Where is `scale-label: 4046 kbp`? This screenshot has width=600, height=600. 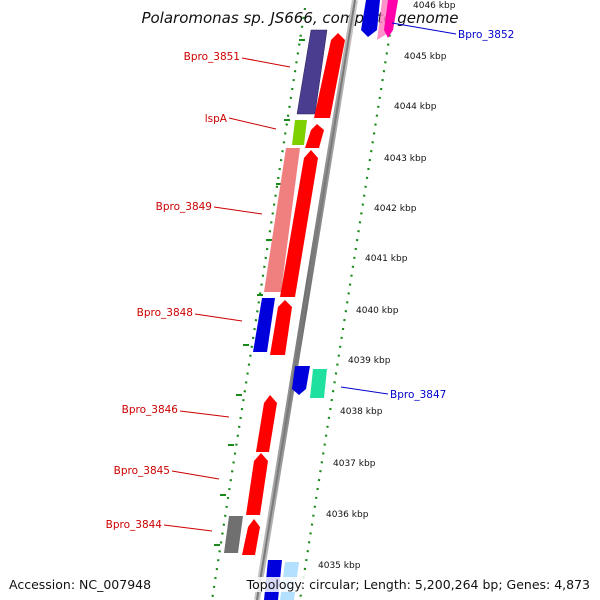 scale-label: 4046 kbp is located at coordinates (434, 6).